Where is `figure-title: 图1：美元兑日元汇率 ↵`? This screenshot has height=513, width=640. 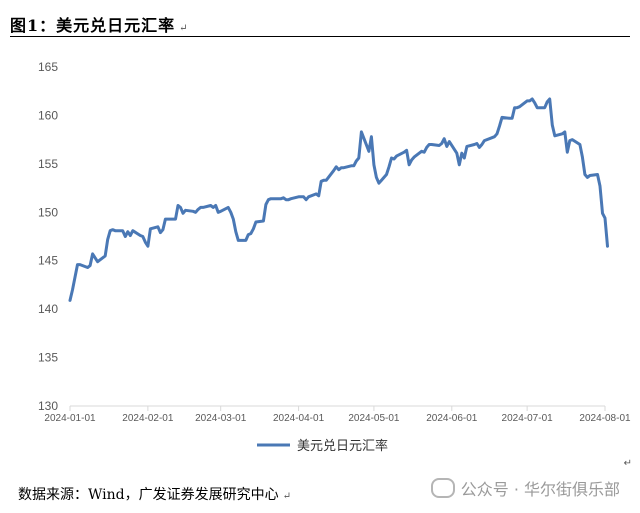
figure-title: 图1：美元兑日元汇率 ↵ is located at coordinates (99, 24).